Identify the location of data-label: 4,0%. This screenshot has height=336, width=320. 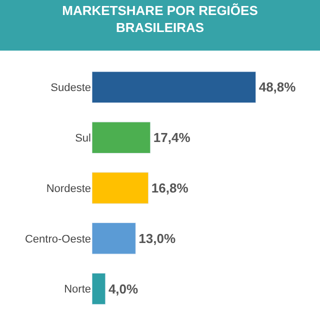
(123, 288).